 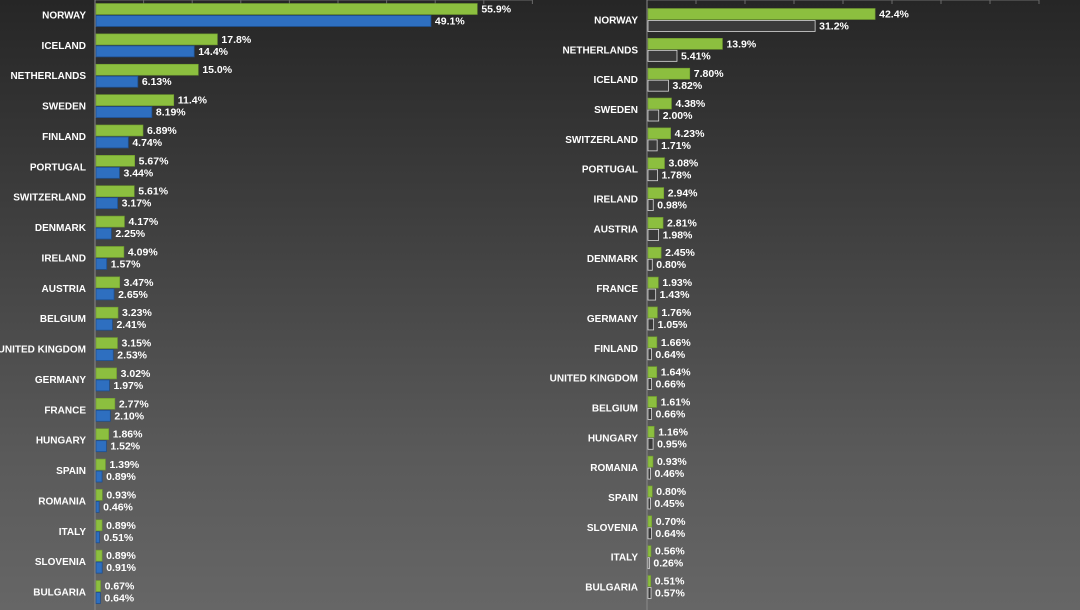 What do you see at coordinates (136, 344) in the screenshot?
I see `left-value-label-a-united-kingdom: 3.15%` at bounding box center [136, 344].